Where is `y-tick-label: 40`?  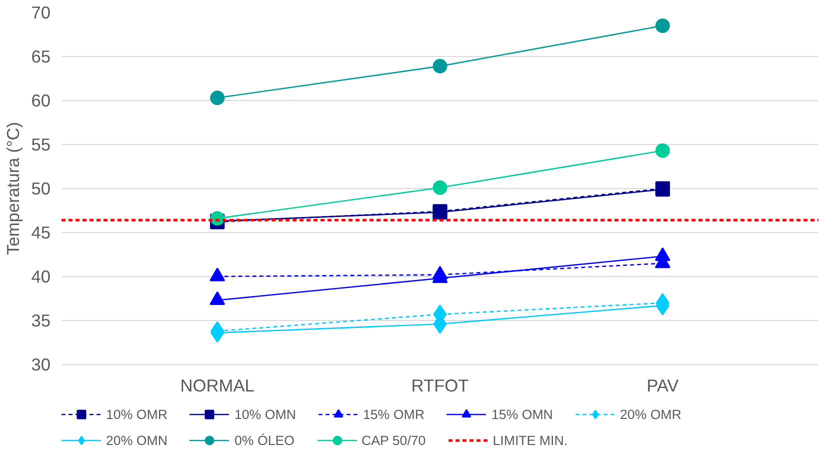 y-tick-label: 40 is located at coordinates (41, 276).